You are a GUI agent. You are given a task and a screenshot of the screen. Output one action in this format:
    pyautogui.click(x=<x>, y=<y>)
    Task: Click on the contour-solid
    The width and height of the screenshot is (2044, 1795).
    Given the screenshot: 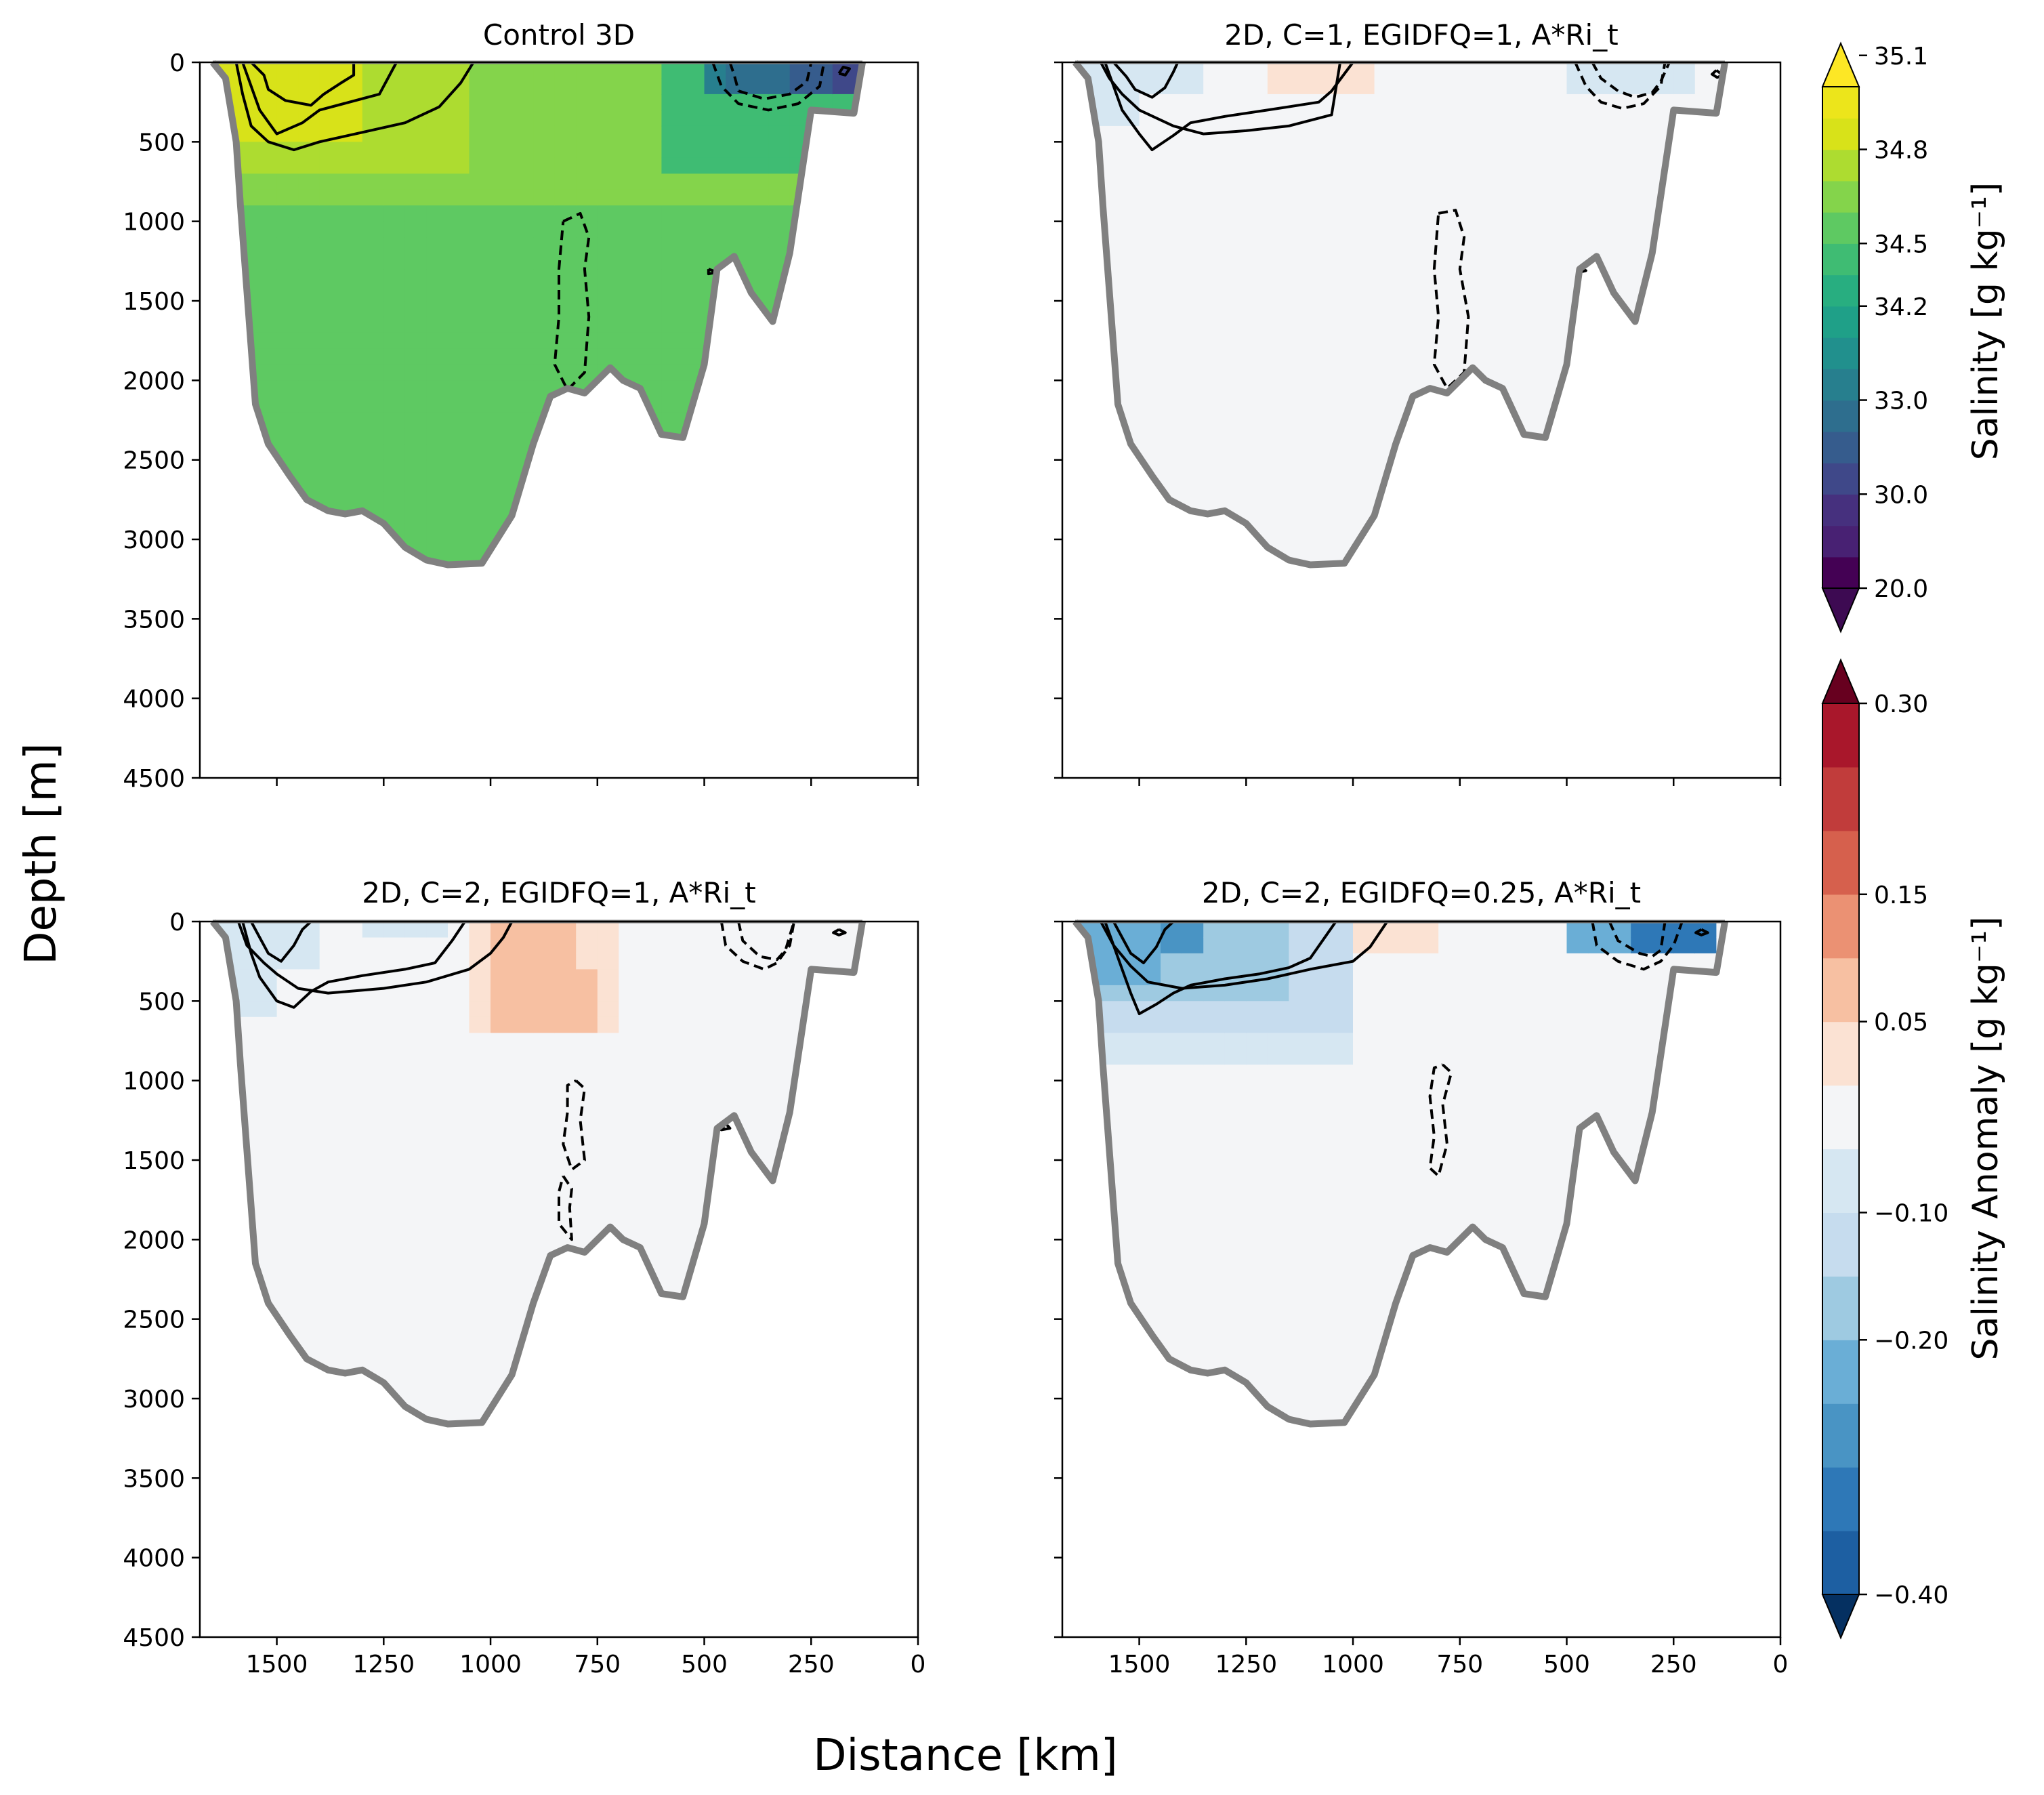 What is the action you would take?
    pyautogui.click(x=353, y=964)
    